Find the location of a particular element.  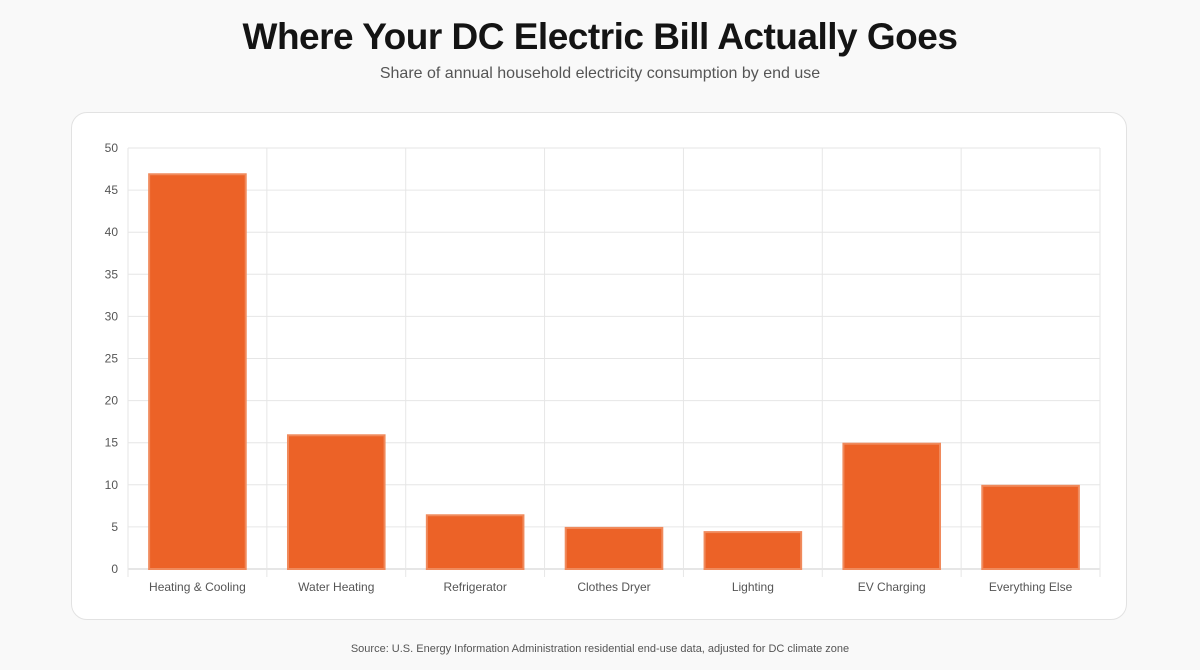

y-tick-label: 45 is located at coordinates (112, 190).